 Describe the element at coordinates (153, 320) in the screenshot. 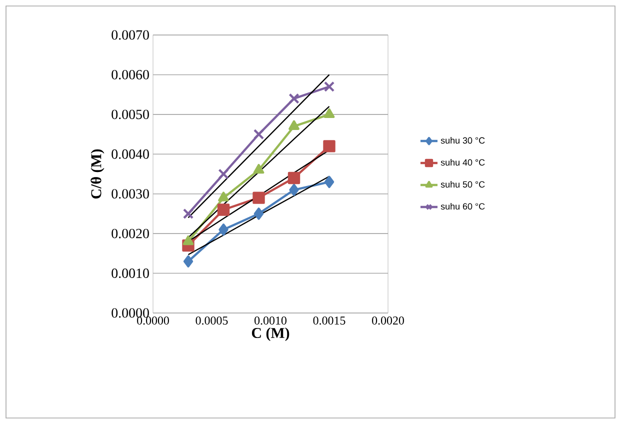

I see `x-tick-label: 0.0000` at that location.